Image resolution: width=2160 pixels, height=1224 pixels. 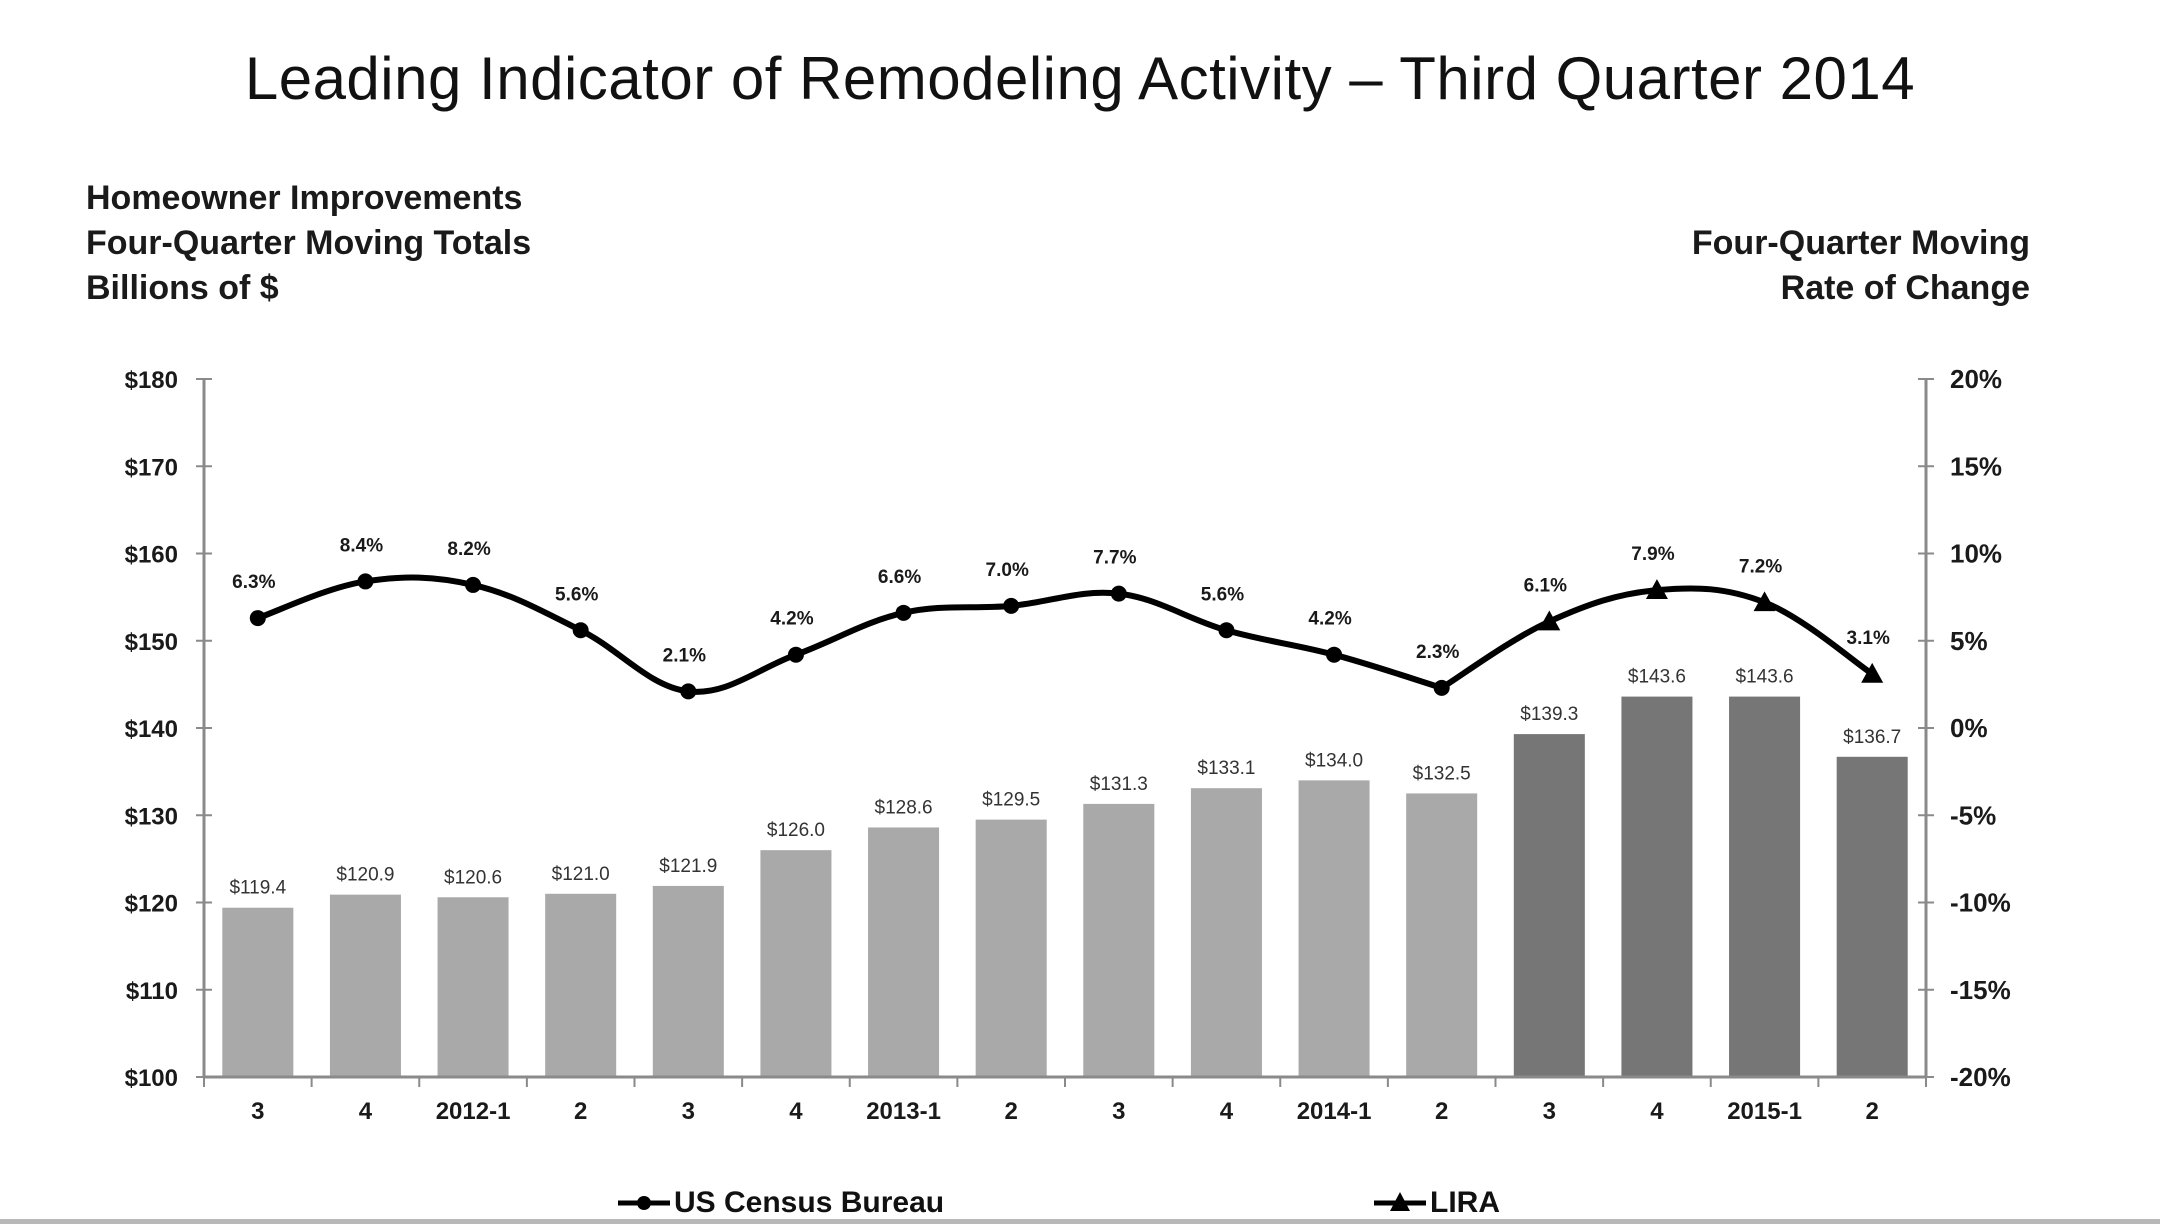 What do you see at coordinates (1059, 1202) in the screenshot?
I see `legend: US Census Bureau LIRA` at bounding box center [1059, 1202].